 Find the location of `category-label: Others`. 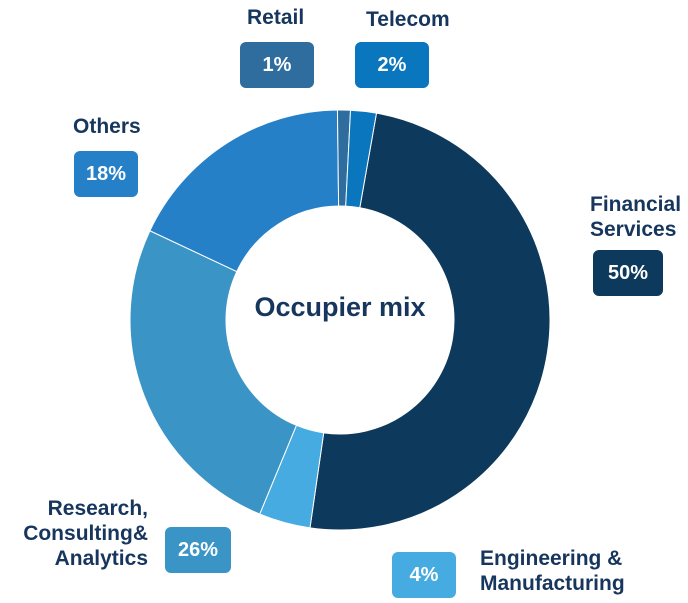

category-label: Others is located at coordinates (107, 126).